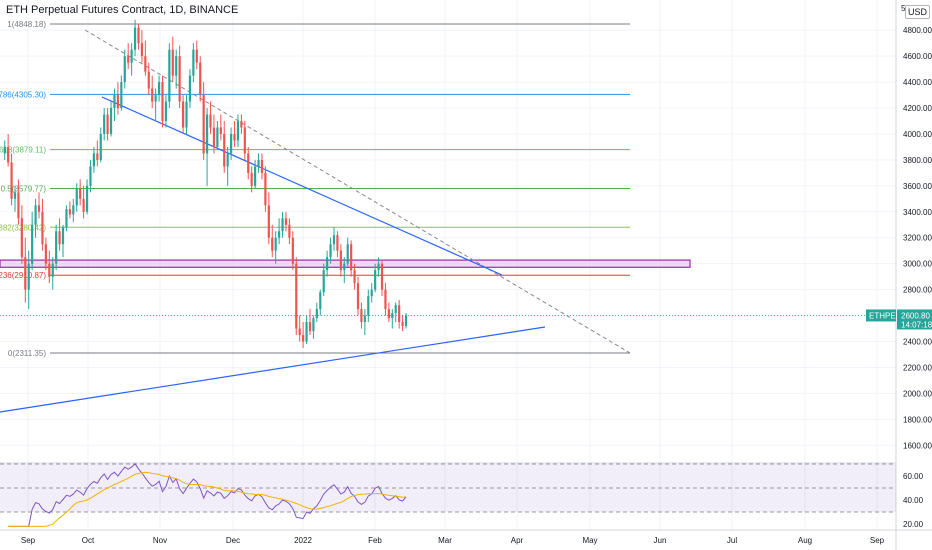 This screenshot has height=550, width=932. I want to click on last-price-badge, so click(914, 319).